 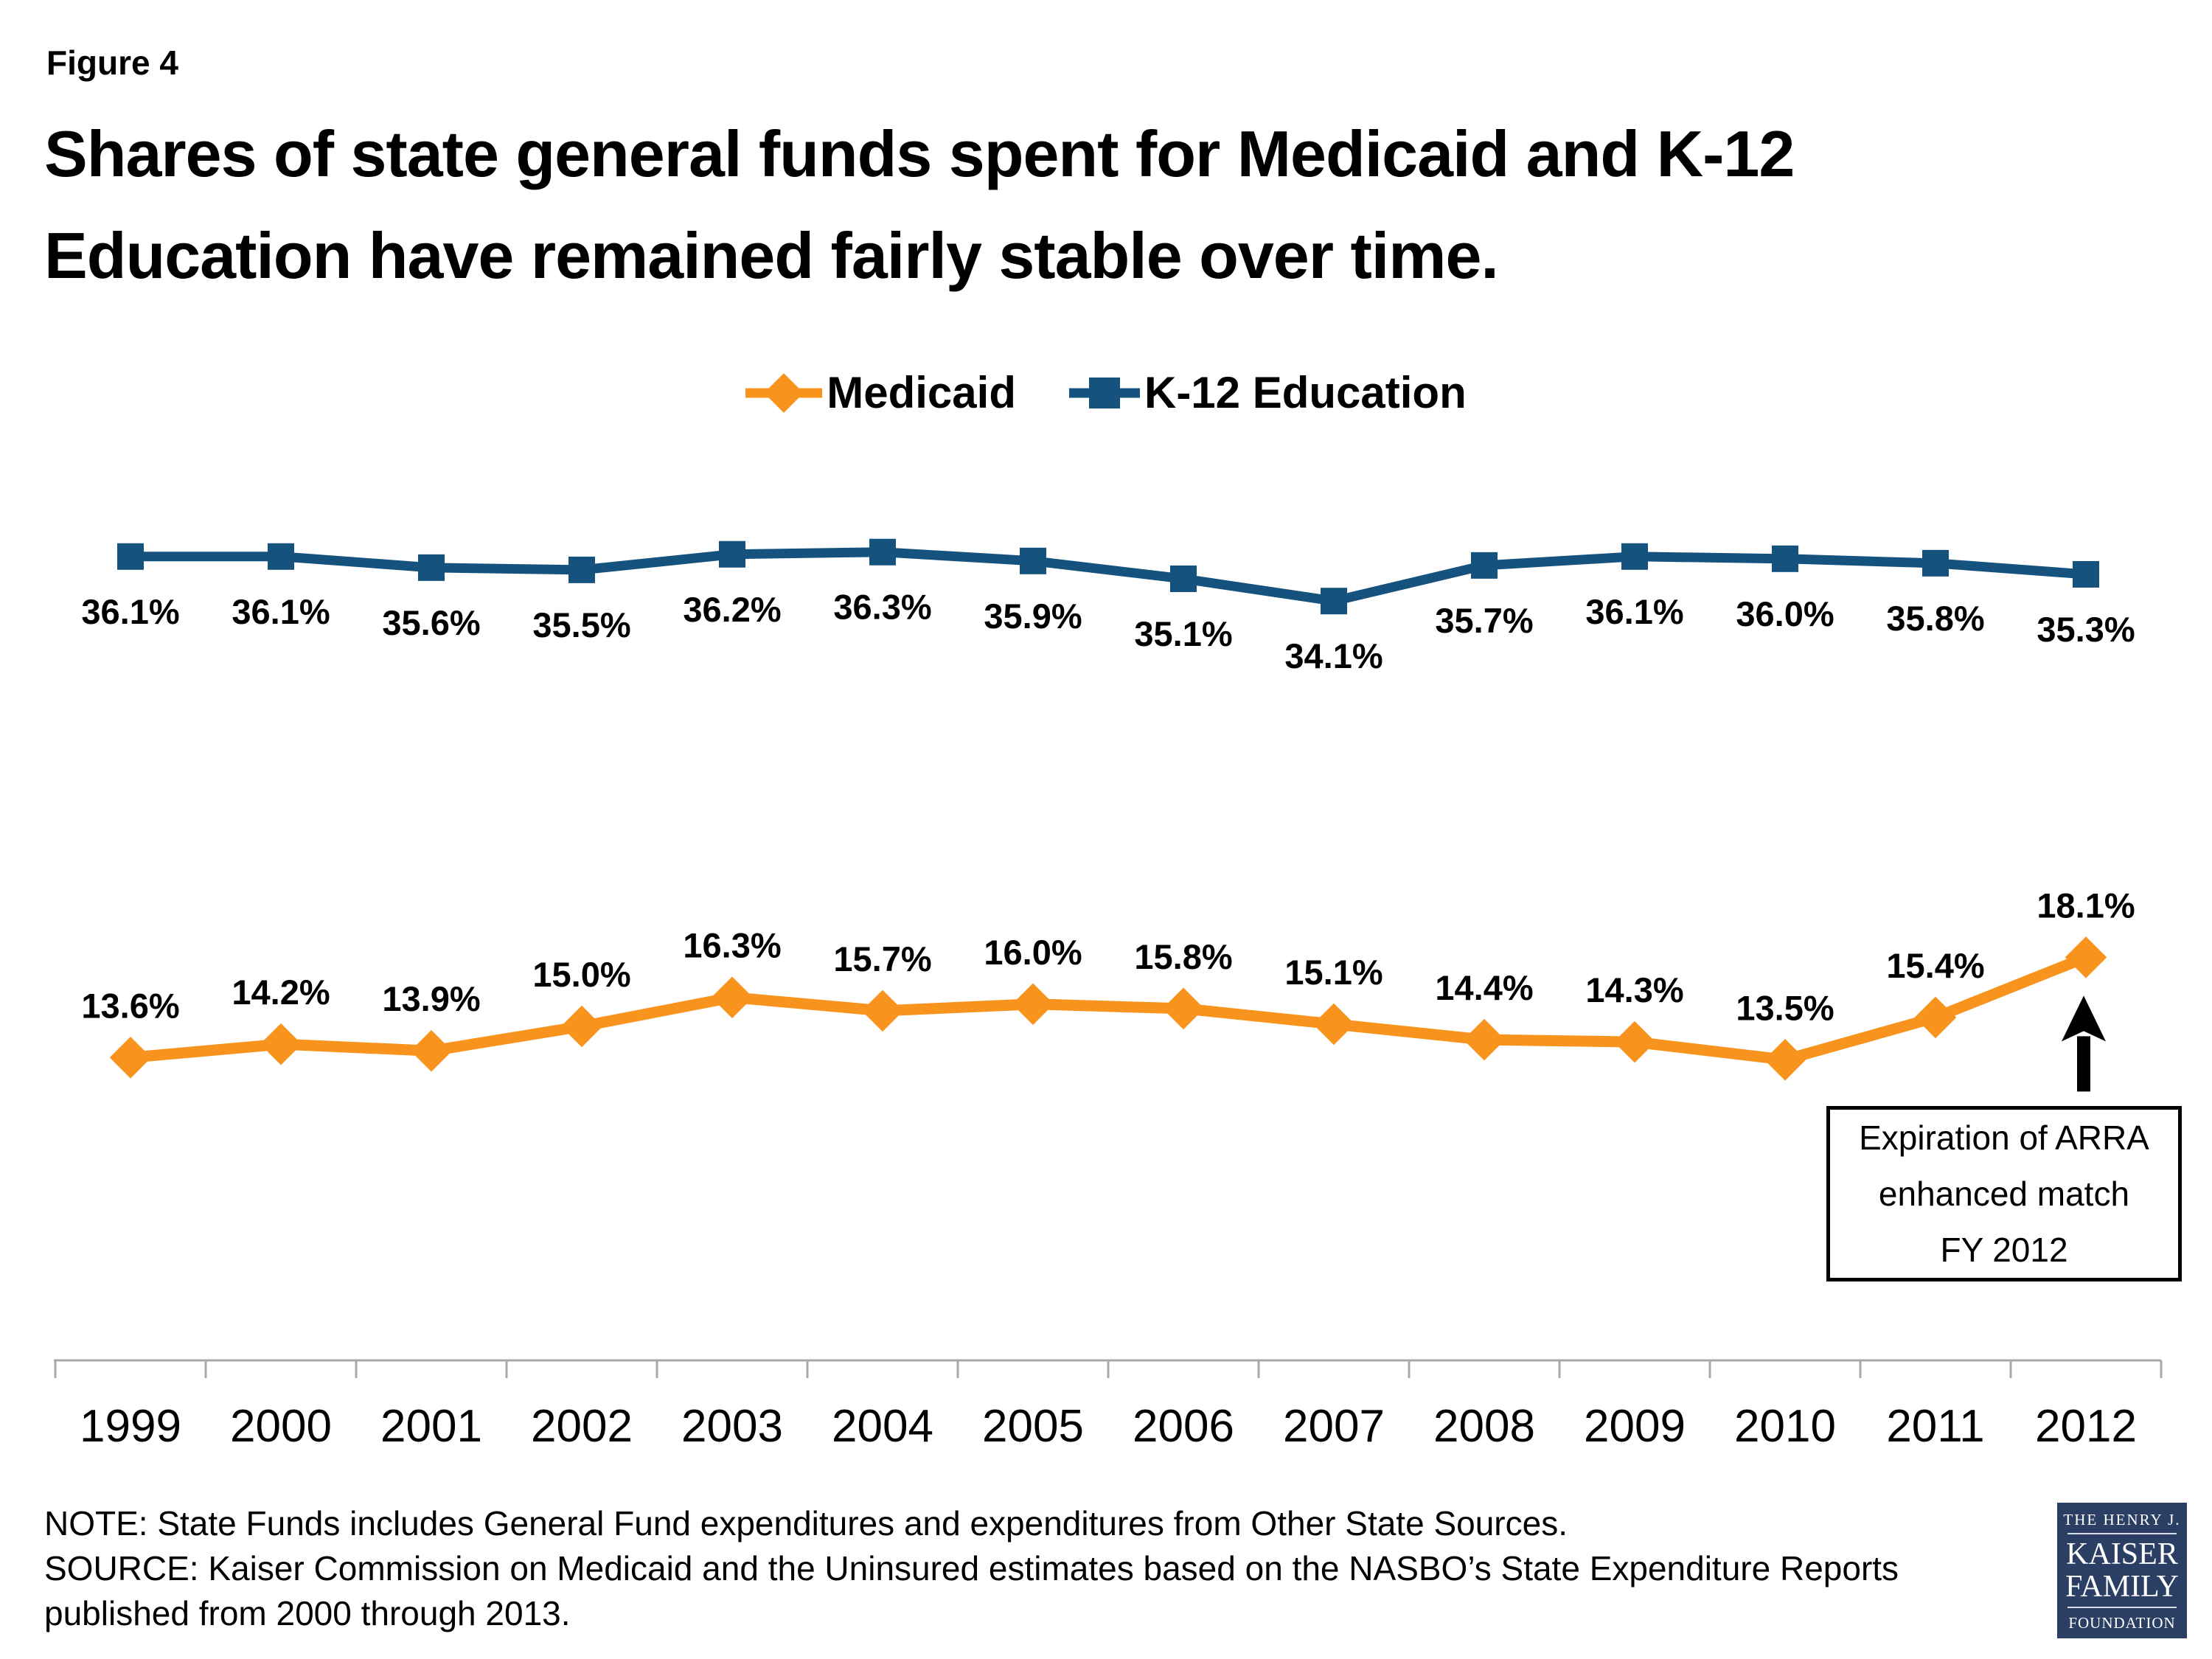 I want to click on annotation-line1: Expiration of ARRA, so click(x=2004, y=1138).